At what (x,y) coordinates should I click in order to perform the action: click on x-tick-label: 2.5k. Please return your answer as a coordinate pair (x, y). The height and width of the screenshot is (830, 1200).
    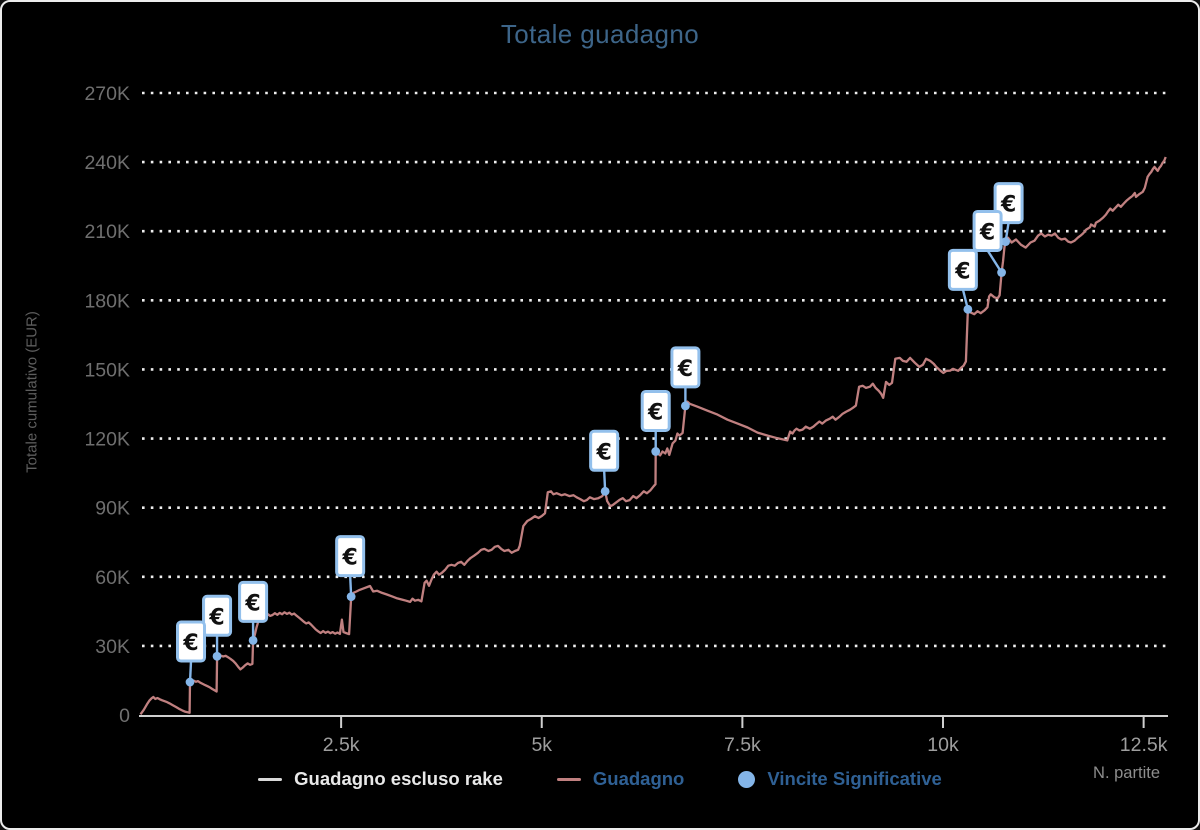
    Looking at the image, I should click on (341, 745).